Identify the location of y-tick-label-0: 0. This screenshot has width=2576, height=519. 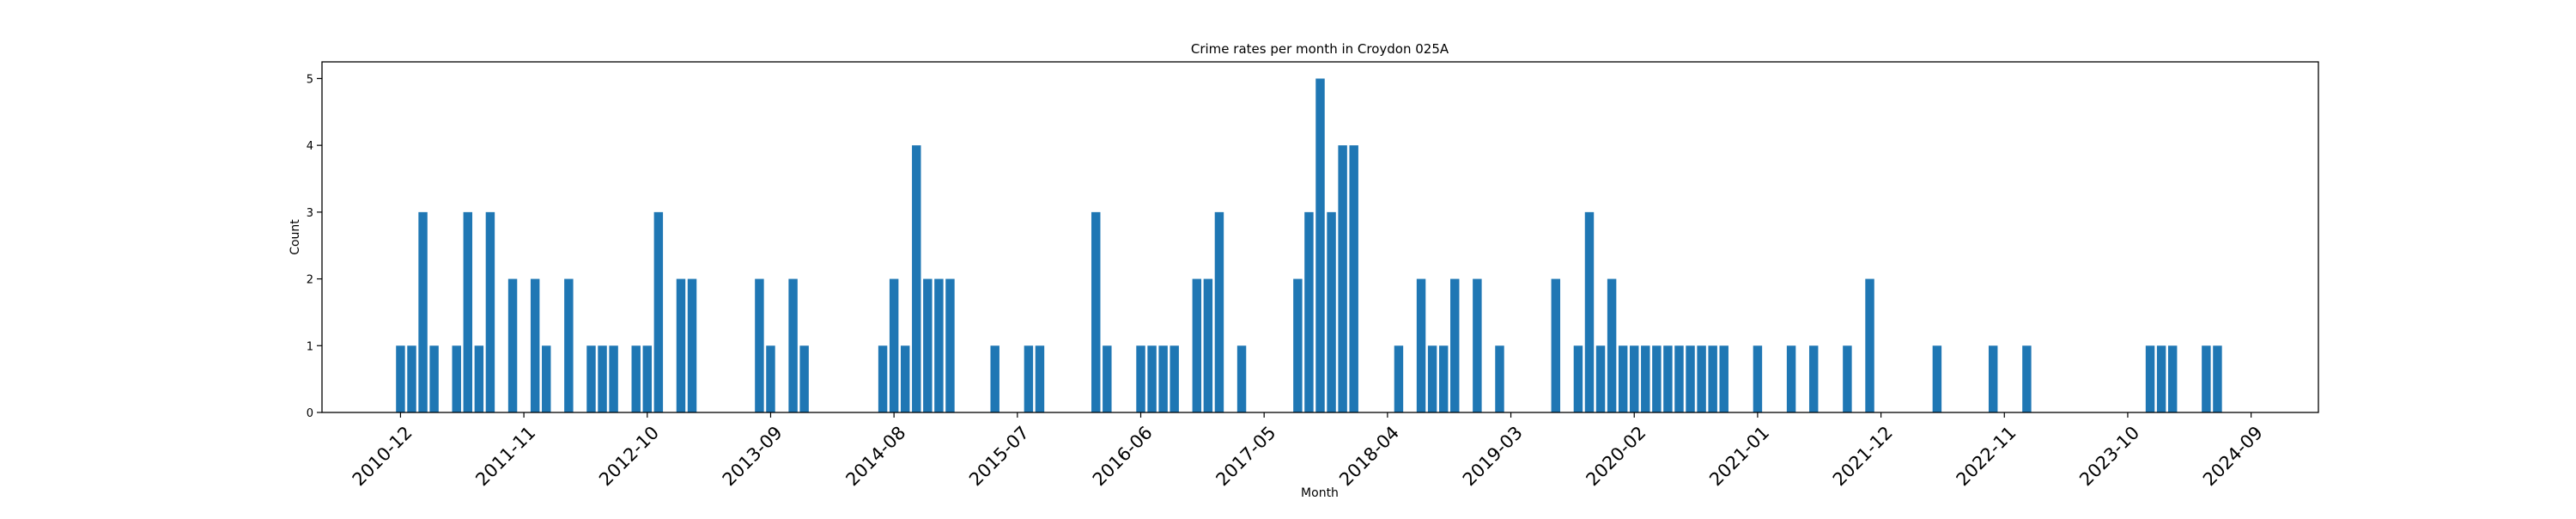
(310, 413).